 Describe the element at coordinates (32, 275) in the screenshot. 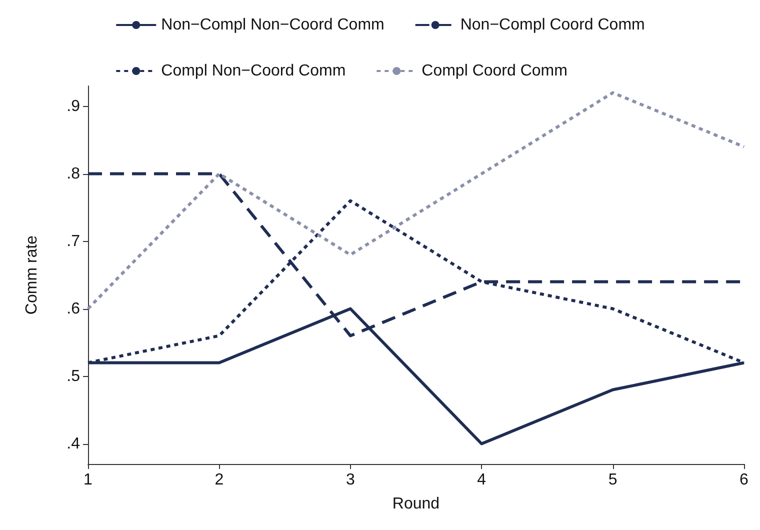

I see `y-axis-title: Comm rate` at that location.